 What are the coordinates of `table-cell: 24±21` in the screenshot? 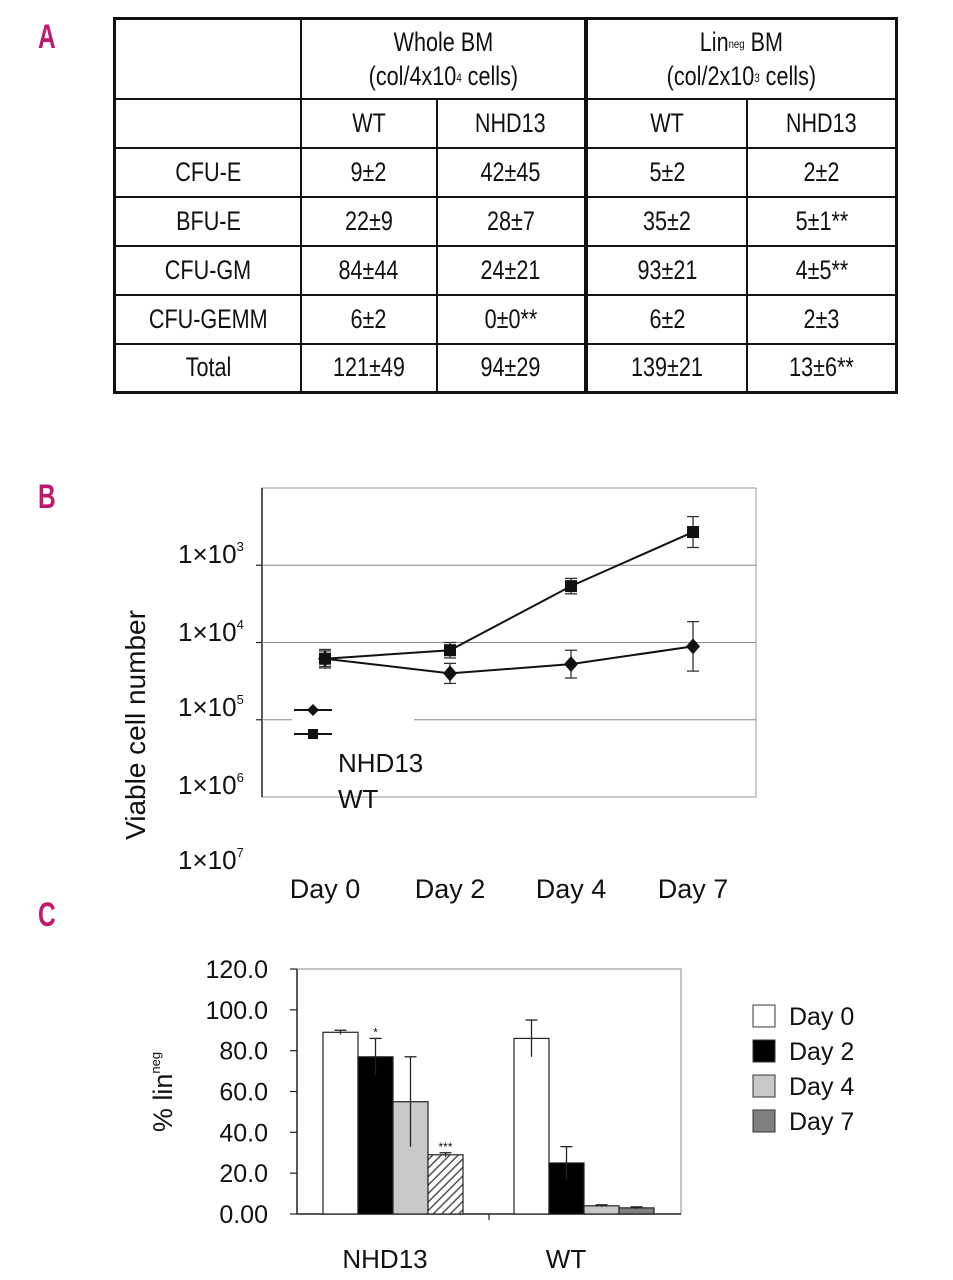 It's located at (511, 270).